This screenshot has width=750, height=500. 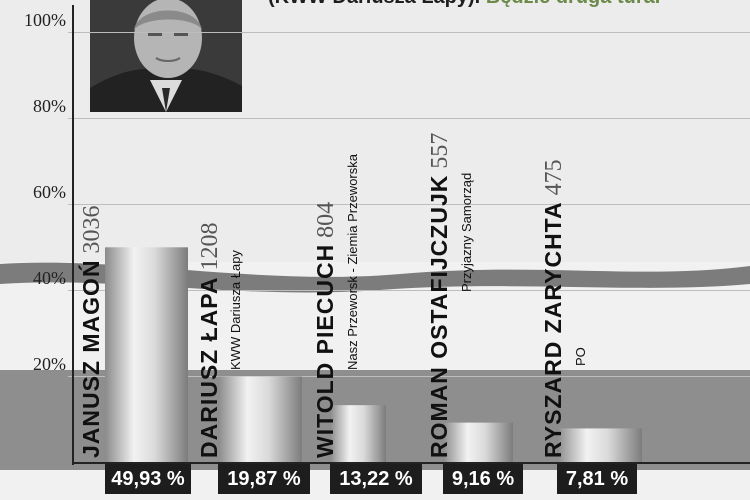 What do you see at coordinates (440, 151) in the screenshot?
I see `candidate-votes: 557` at bounding box center [440, 151].